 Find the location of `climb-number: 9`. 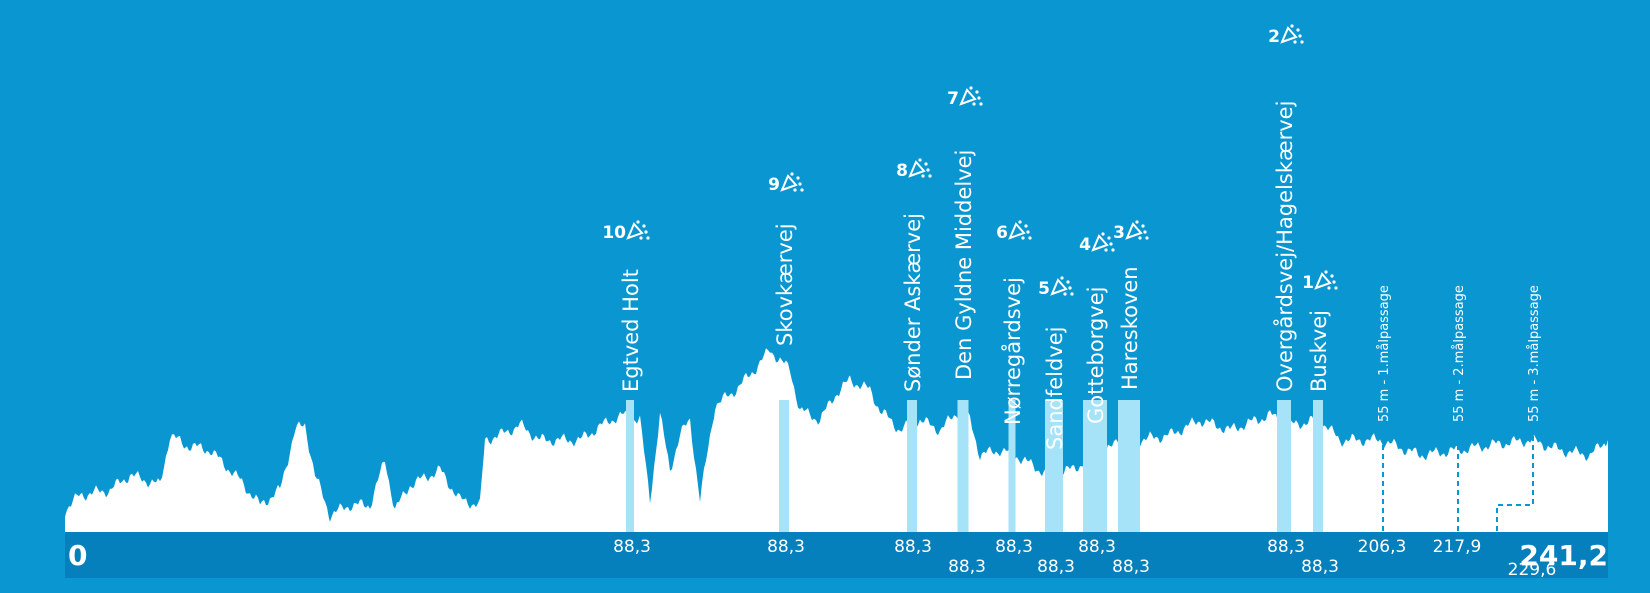

climb-number: 9 is located at coordinates (774, 185).